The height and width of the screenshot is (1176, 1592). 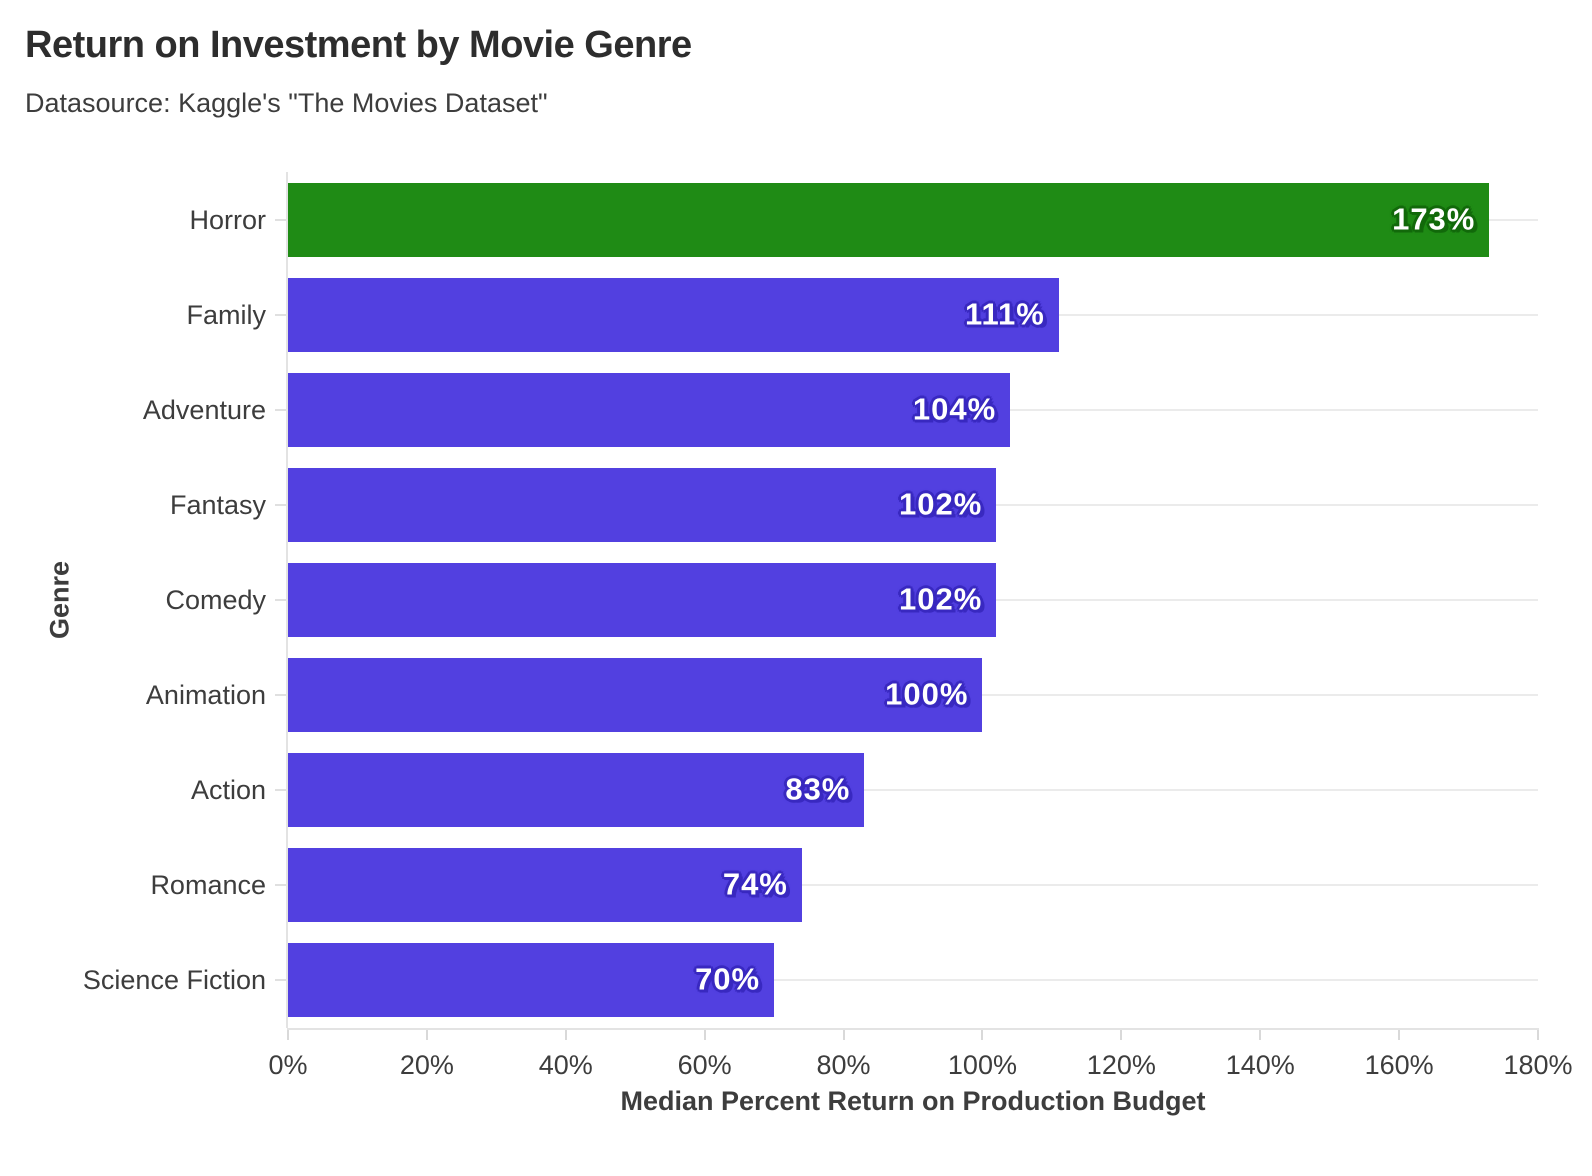 What do you see at coordinates (426, 1065) in the screenshot?
I see `x-tick-label: 20%` at bounding box center [426, 1065].